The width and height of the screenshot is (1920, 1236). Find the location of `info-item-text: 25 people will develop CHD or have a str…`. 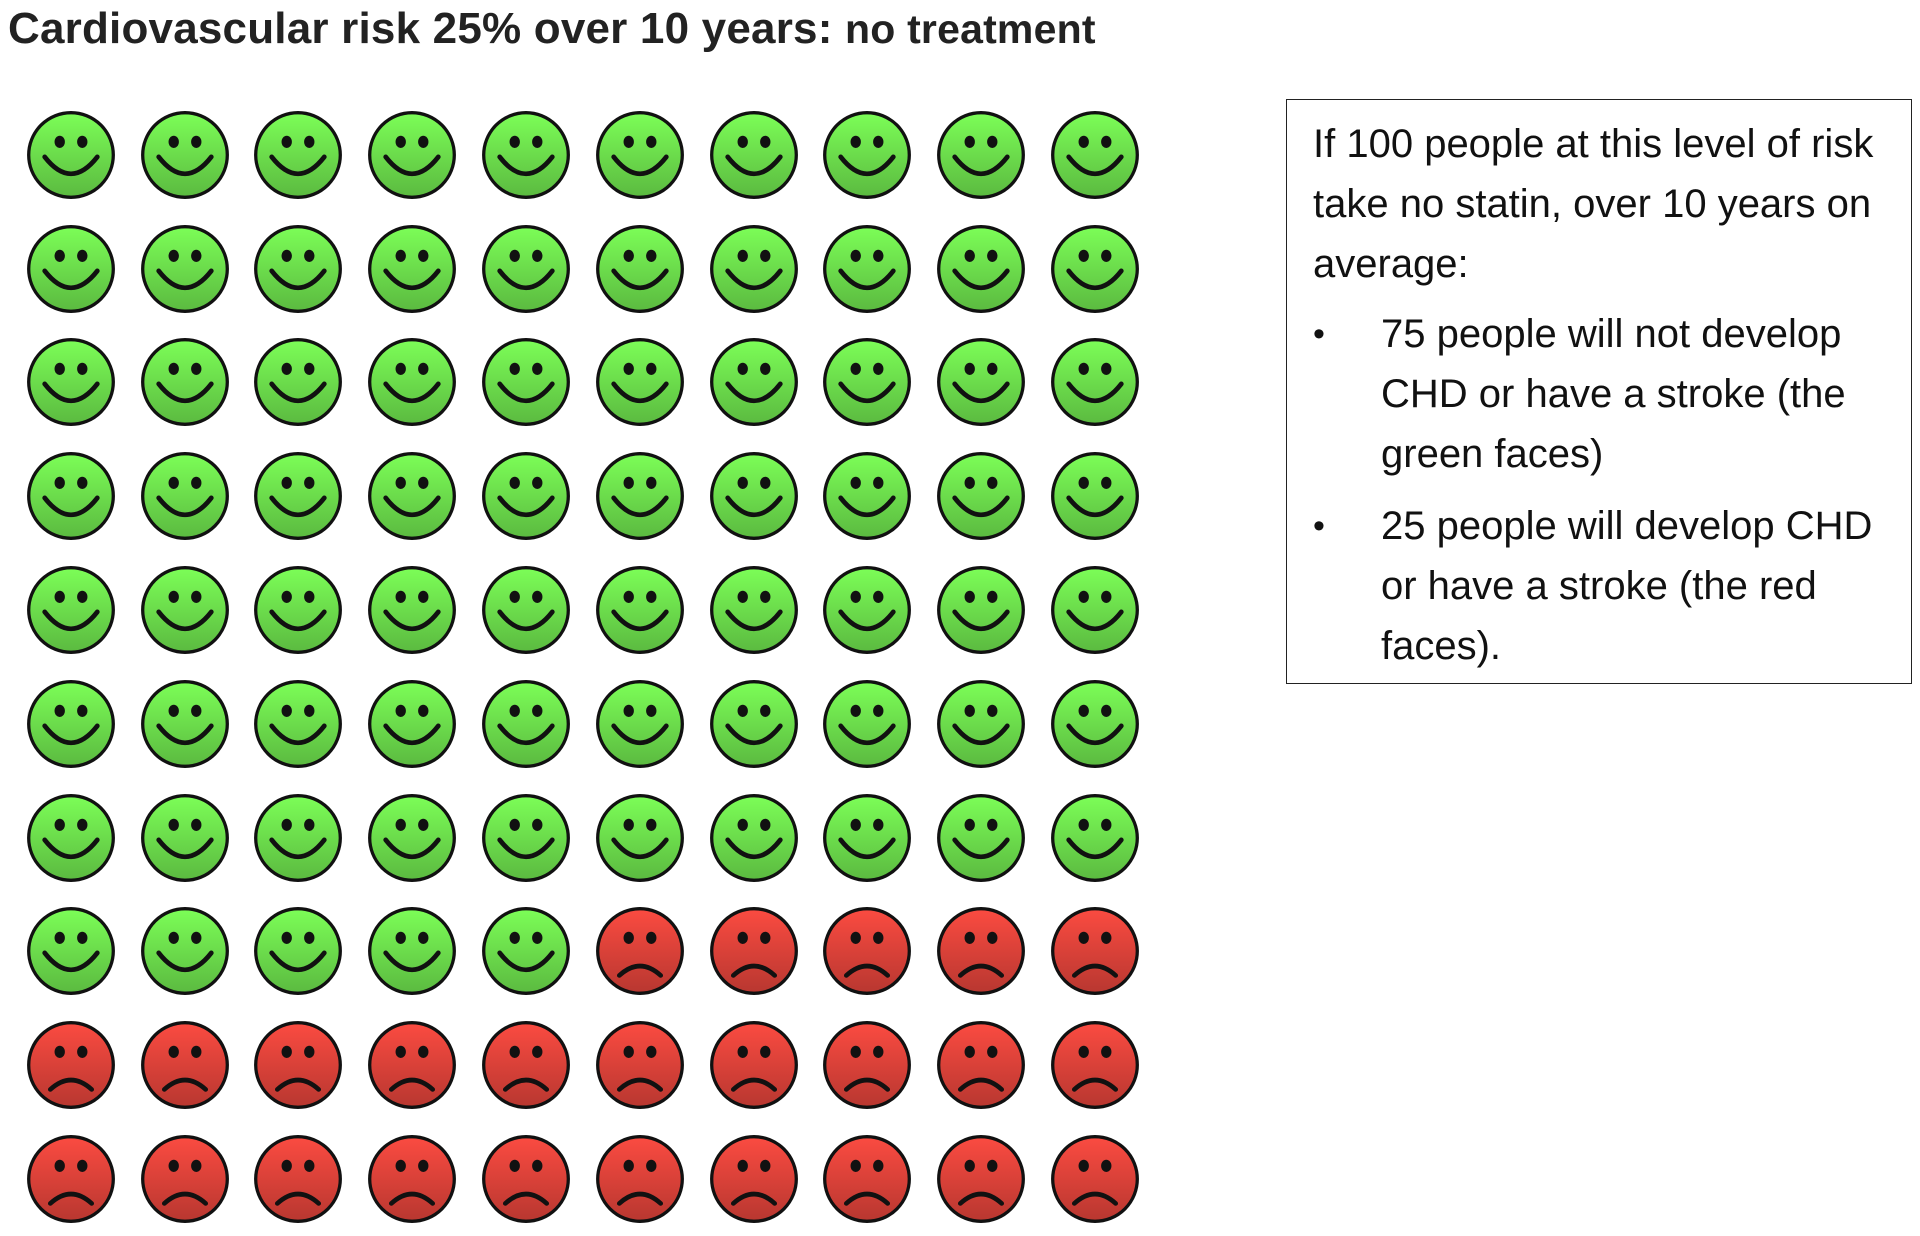

info-item-text: 25 people will develop CHD or have a str… is located at coordinates (1627, 586).